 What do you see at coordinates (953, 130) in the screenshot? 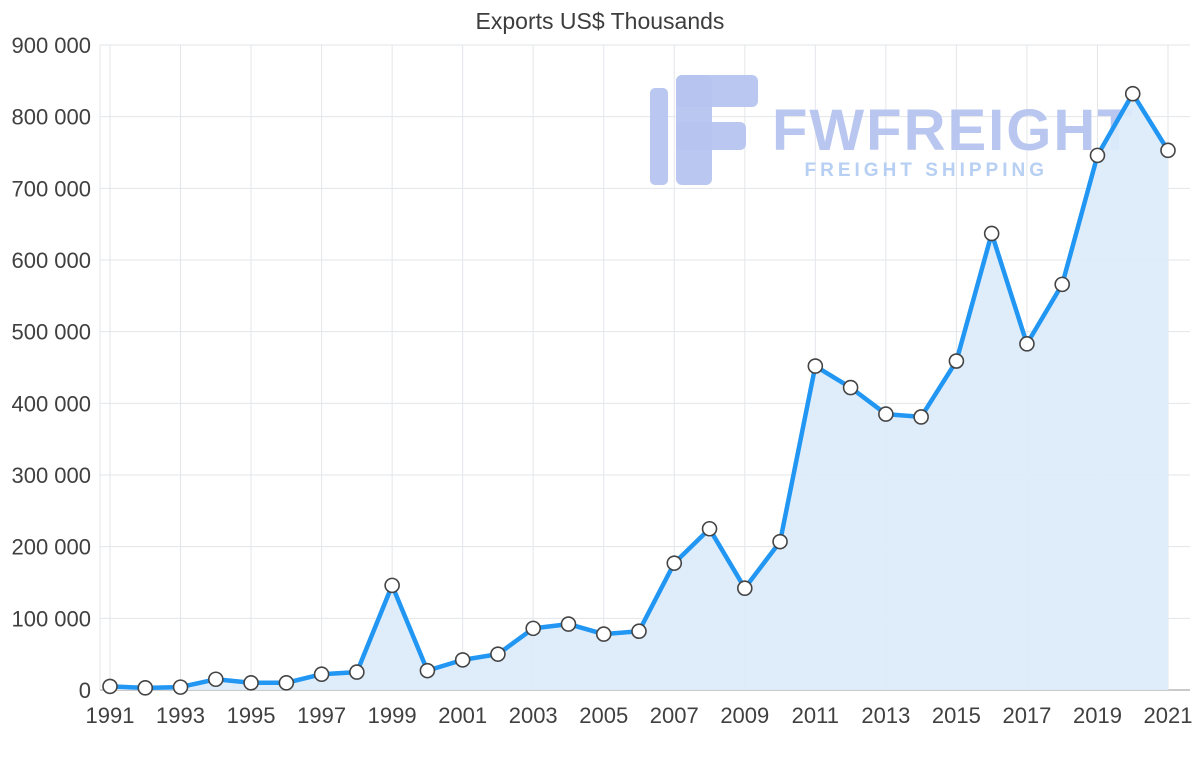
I see `brand-name: FWFREIGHT` at bounding box center [953, 130].